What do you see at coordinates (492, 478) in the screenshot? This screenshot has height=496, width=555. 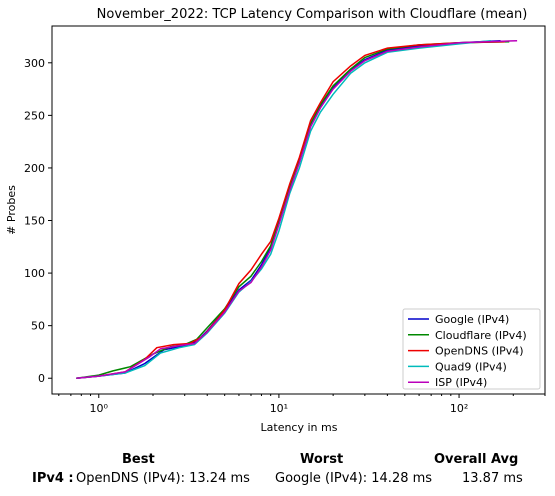 I see `overall-avg-value: 13.87 ms` at bounding box center [492, 478].